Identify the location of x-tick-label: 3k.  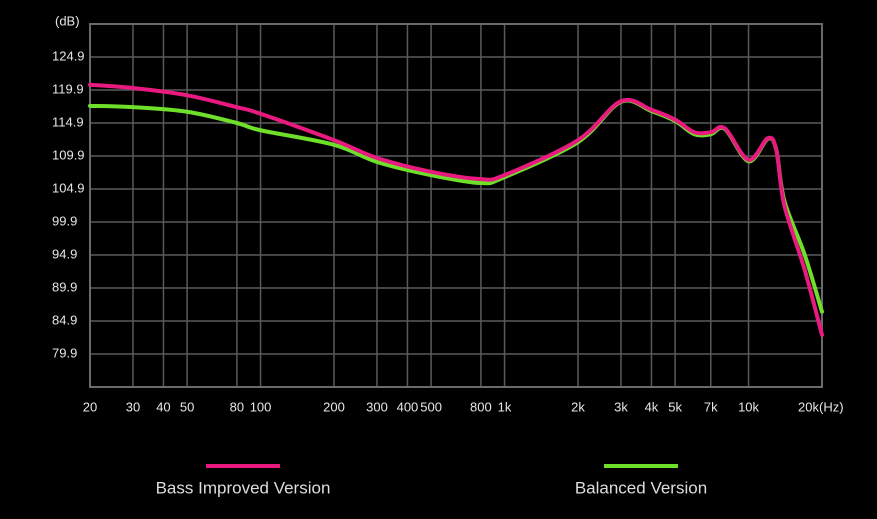
(621, 406).